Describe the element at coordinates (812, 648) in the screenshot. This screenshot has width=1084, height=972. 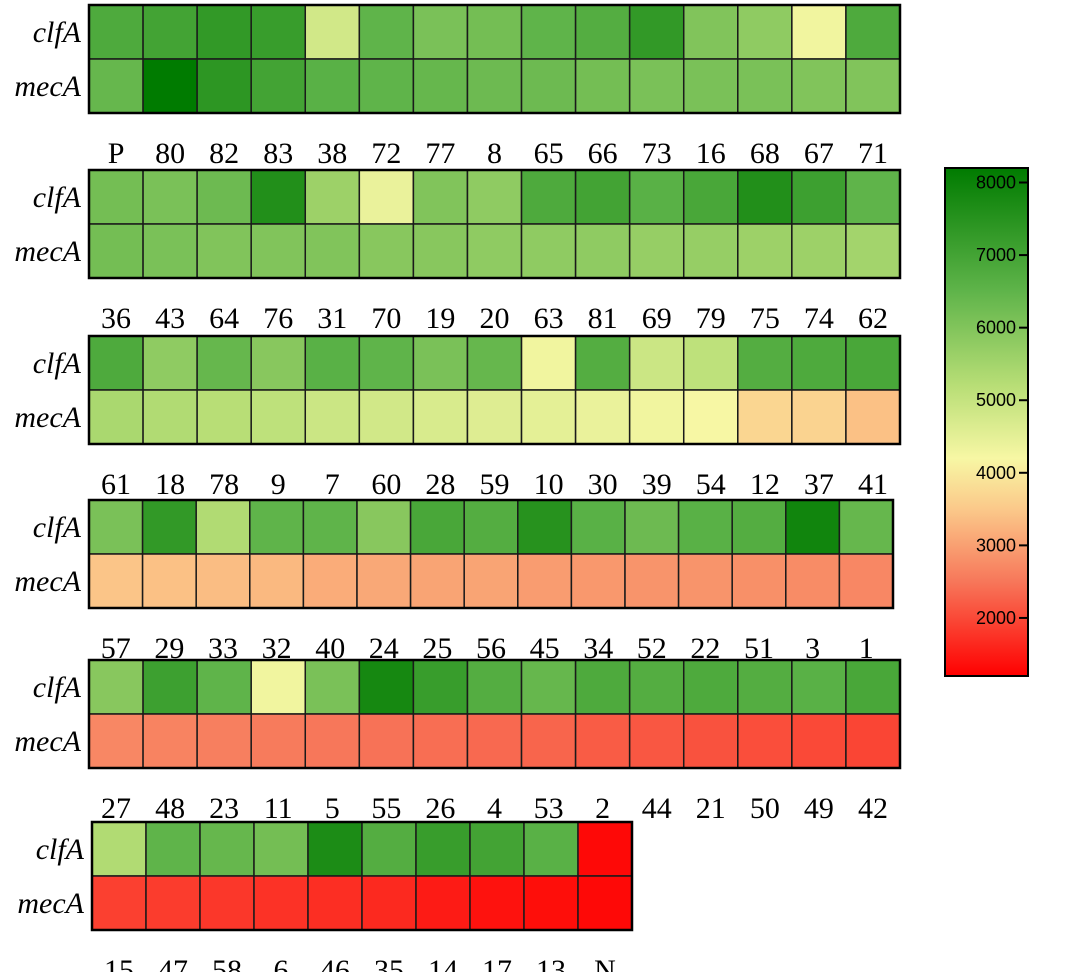
I see `column-label: 3` at that location.